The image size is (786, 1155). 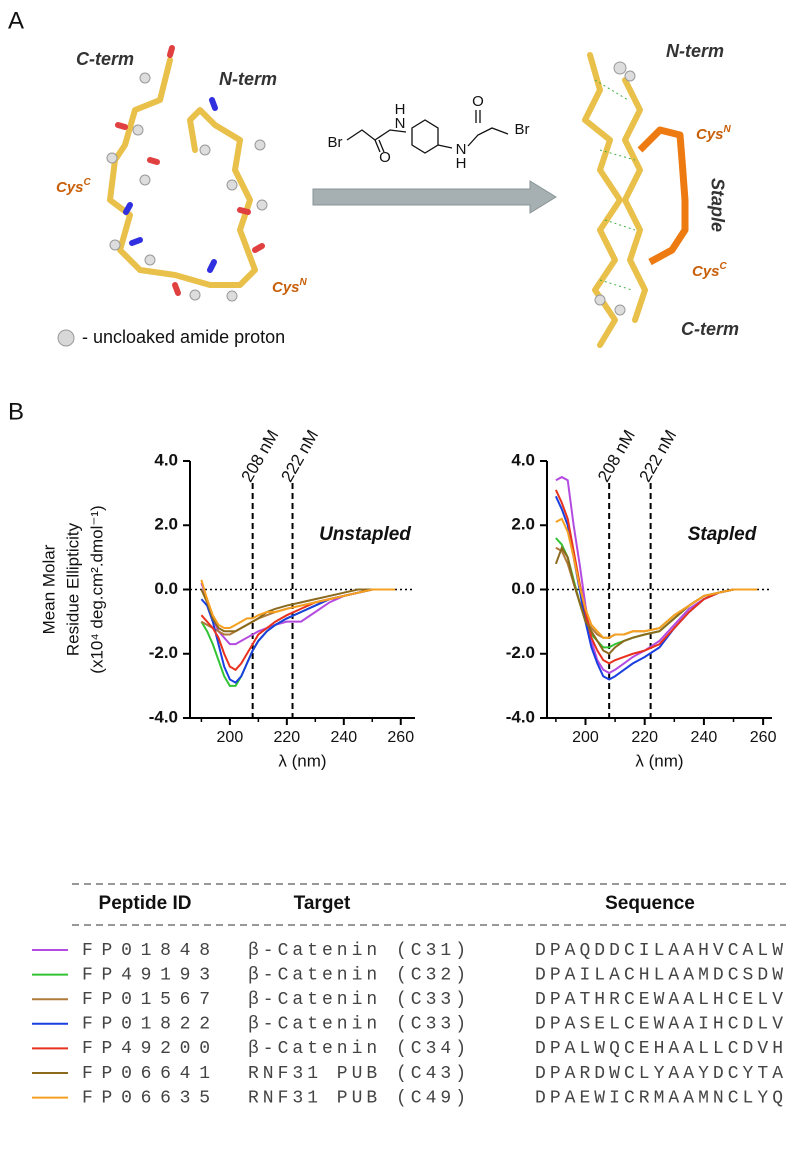 What do you see at coordinates (146, 975) in the screenshot?
I see `peptide-id: FP49193` at bounding box center [146, 975].